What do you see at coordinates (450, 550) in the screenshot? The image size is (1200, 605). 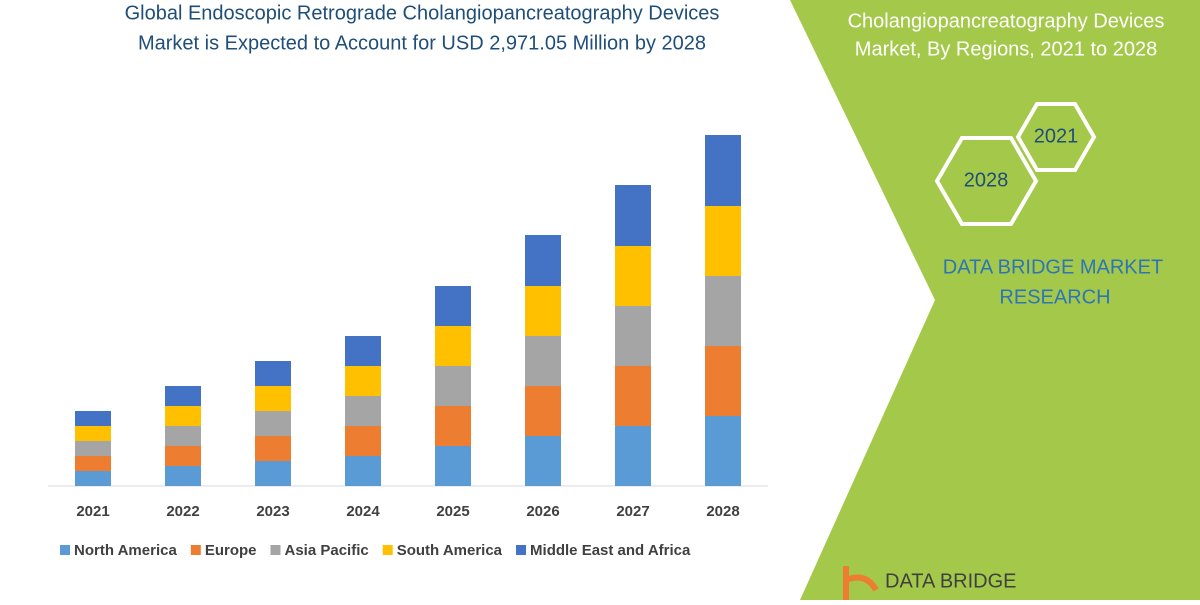 I see `legend-label: South America` at bounding box center [450, 550].